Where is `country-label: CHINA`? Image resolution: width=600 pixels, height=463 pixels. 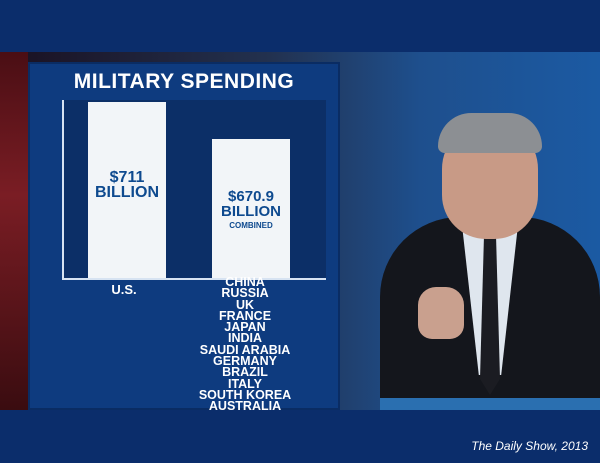 country-label: CHINA is located at coordinates (245, 282).